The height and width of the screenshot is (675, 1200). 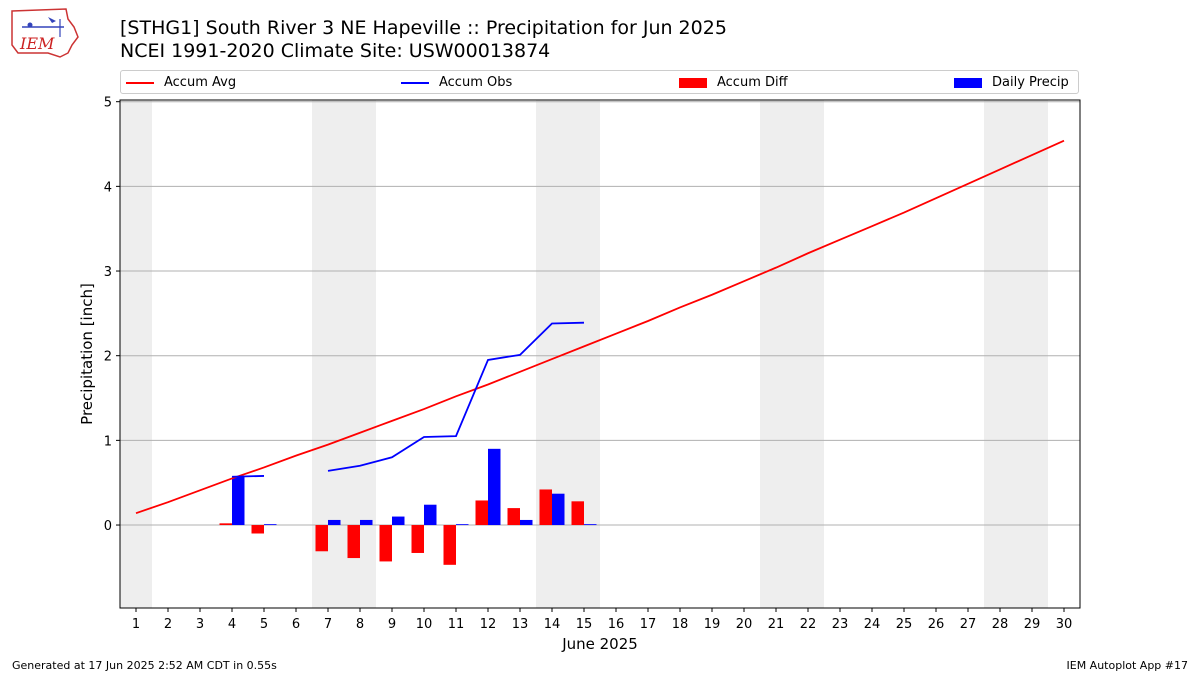 I want to click on x-tick-label-9: 9, so click(x=392, y=624).